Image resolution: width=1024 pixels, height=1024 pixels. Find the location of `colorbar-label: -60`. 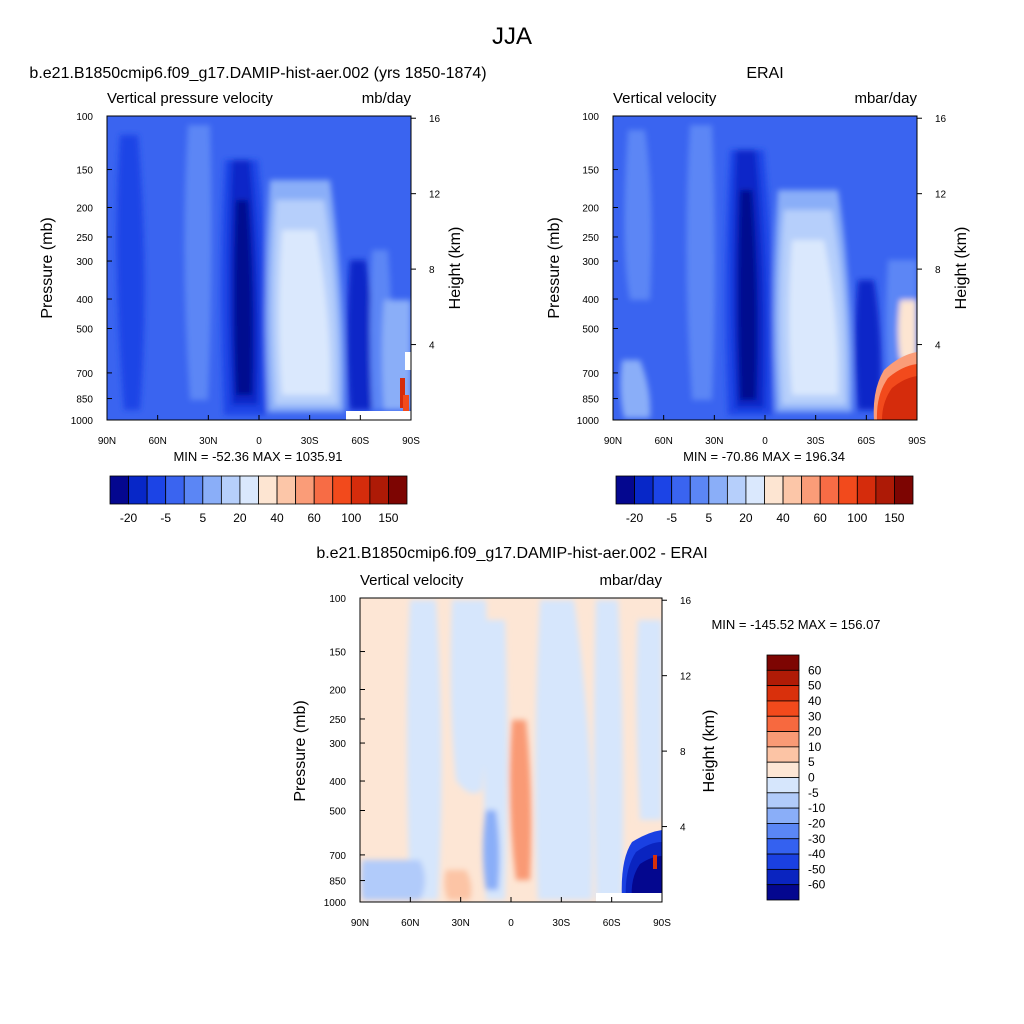

colorbar-label: -60 is located at coordinates (817, 885).